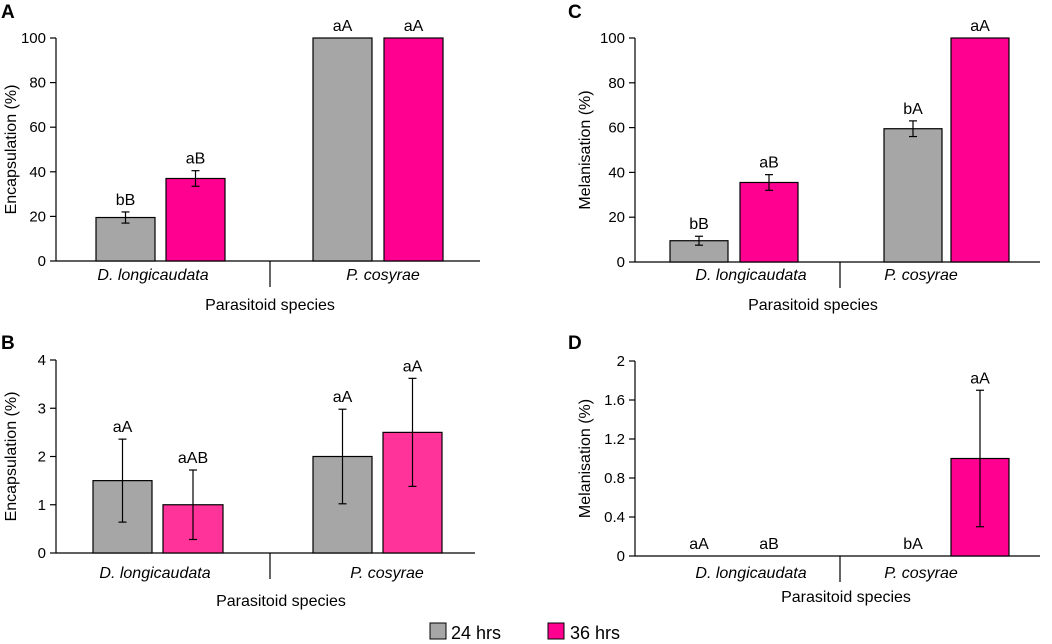 This screenshot has width=1052, height=644. What do you see at coordinates (42, 408) in the screenshot?
I see `y-tick-label: 3` at bounding box center [42, 408].